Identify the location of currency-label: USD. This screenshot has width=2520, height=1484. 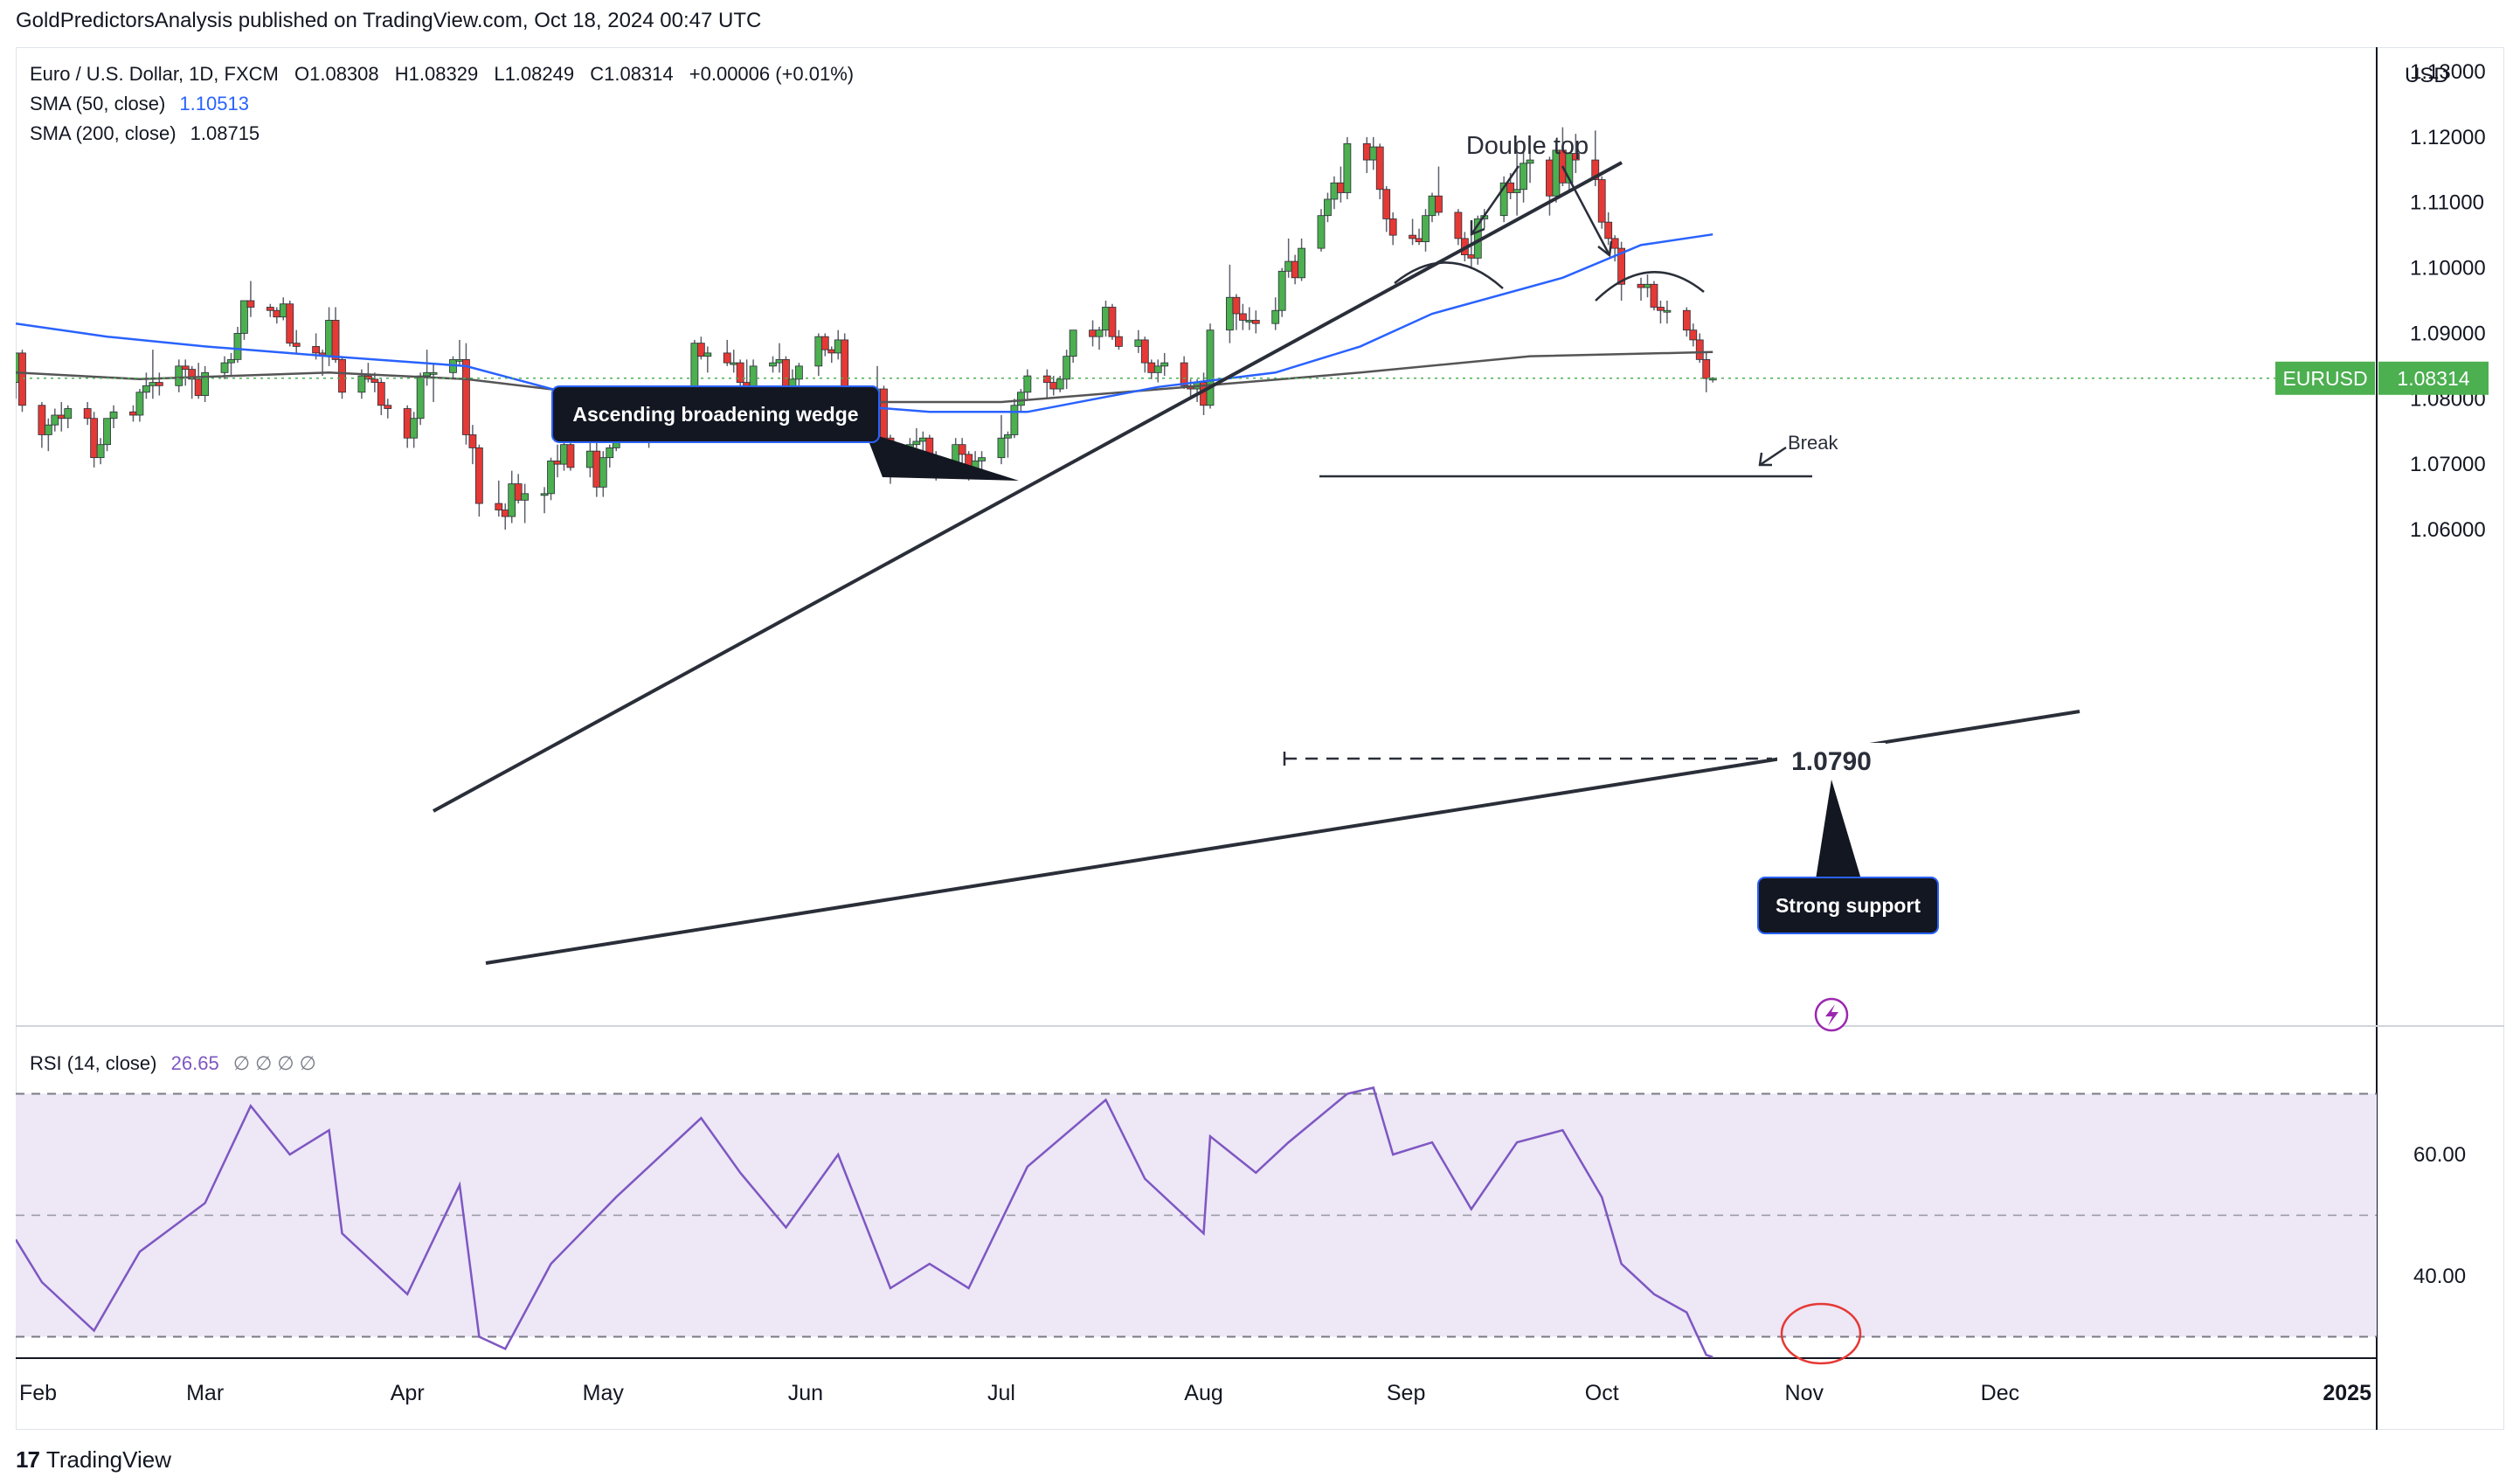
(2427, 75).